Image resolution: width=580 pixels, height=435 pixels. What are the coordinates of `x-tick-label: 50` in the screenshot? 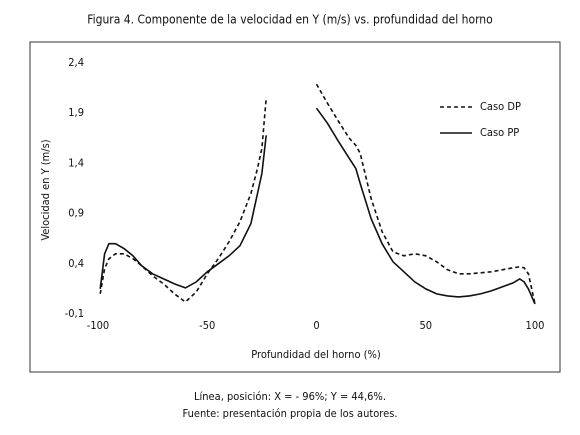 It's located at (425, 325).